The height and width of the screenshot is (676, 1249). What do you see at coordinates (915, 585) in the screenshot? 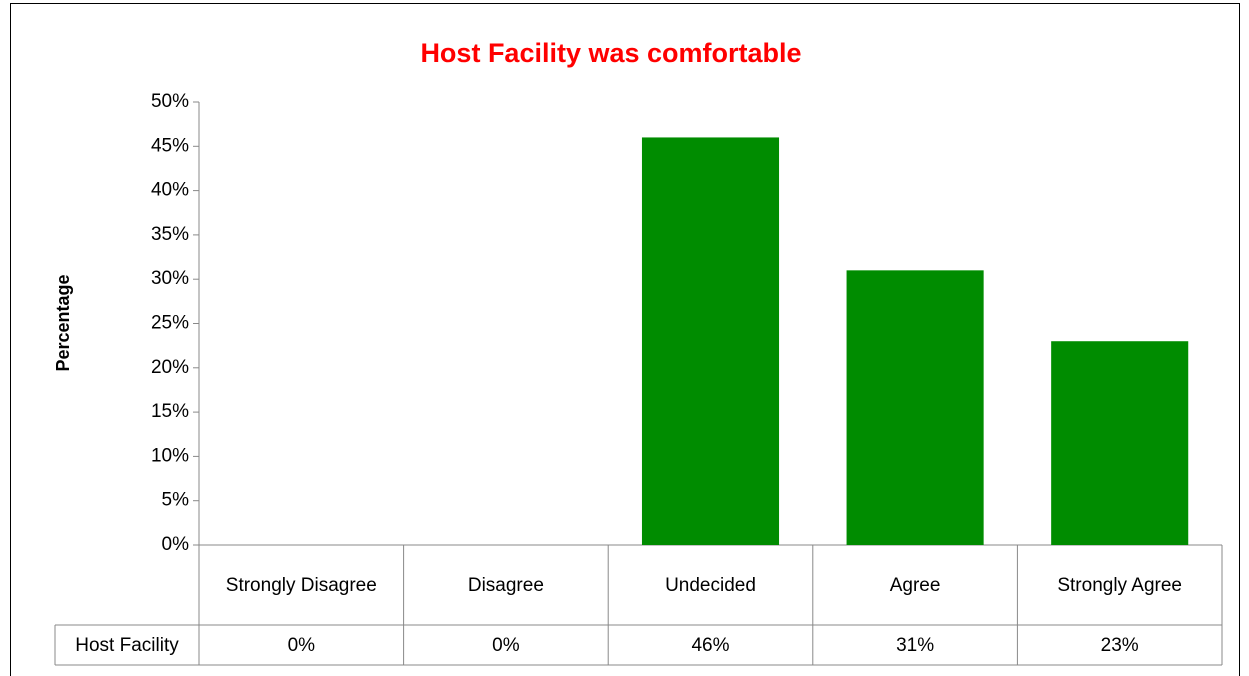
I see `x-tick-label: Agree` at bounding box center [915, 585].